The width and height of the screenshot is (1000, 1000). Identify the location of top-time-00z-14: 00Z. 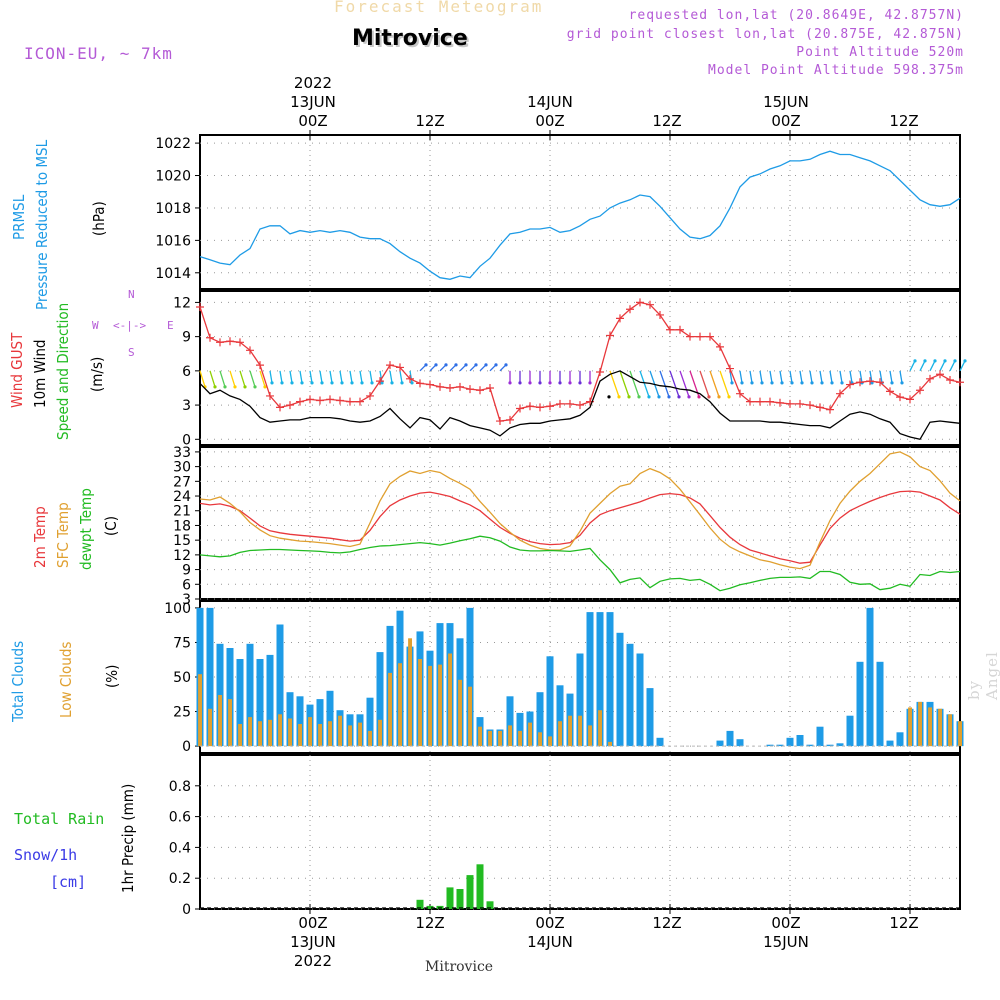
(550, 121).